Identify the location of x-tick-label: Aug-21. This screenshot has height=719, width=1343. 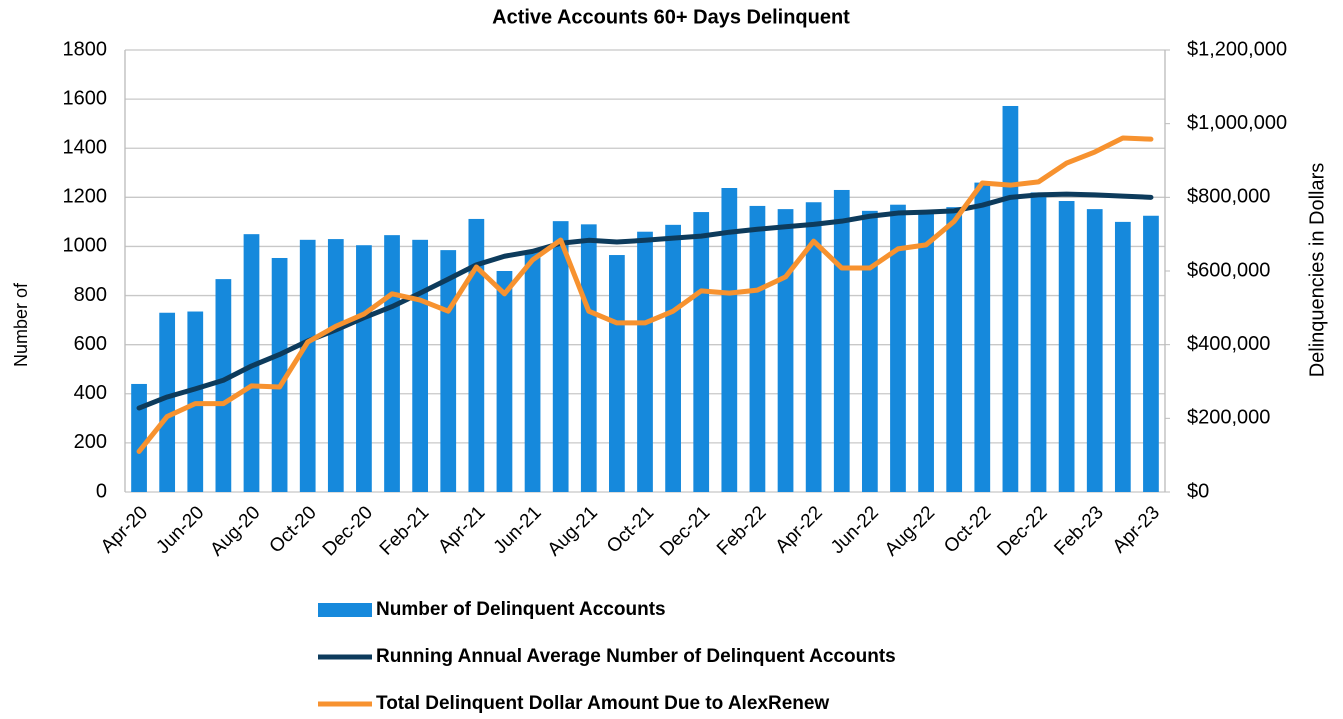
(573, 531).